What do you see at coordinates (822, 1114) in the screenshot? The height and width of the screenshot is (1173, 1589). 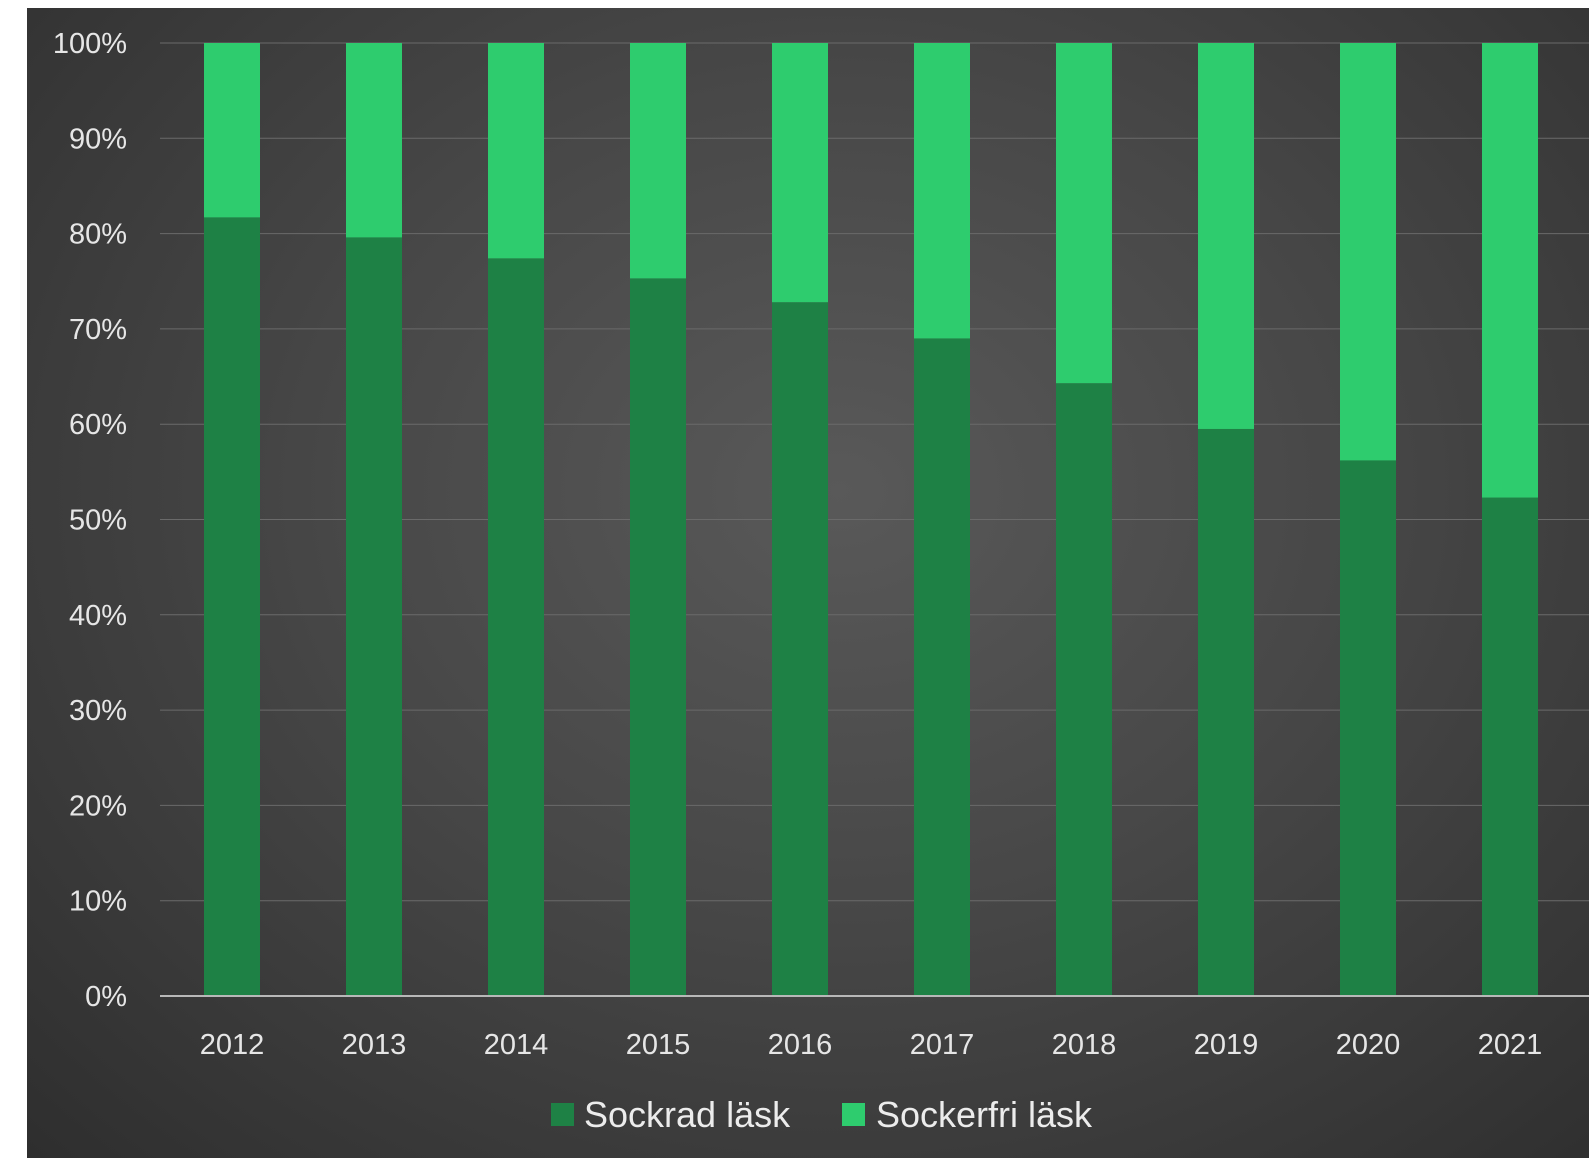 I see `legend: Sockrad läsk Sockerfri läsk` at bounding box center [822, 1114].